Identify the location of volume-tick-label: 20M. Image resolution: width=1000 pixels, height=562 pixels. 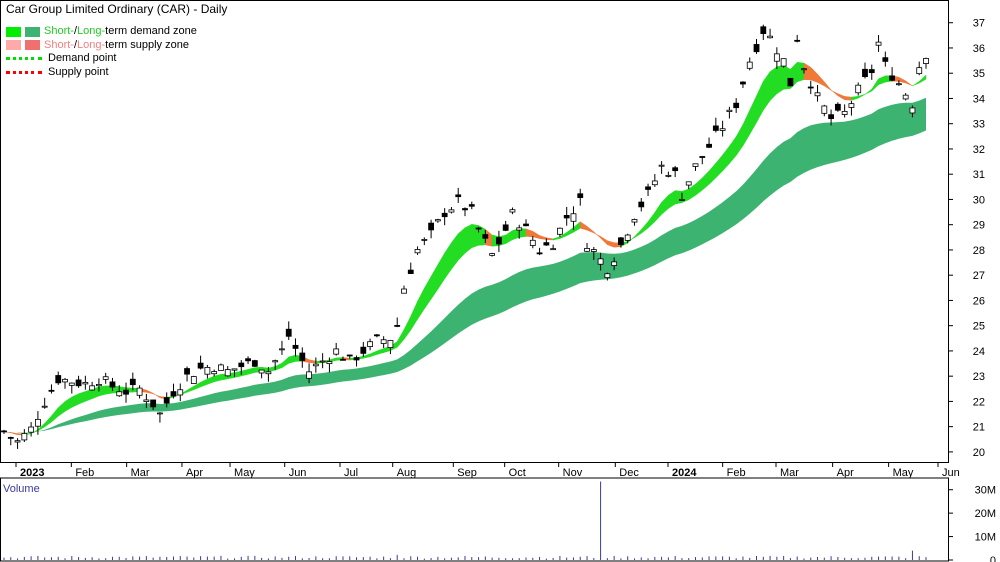
(985, 514).